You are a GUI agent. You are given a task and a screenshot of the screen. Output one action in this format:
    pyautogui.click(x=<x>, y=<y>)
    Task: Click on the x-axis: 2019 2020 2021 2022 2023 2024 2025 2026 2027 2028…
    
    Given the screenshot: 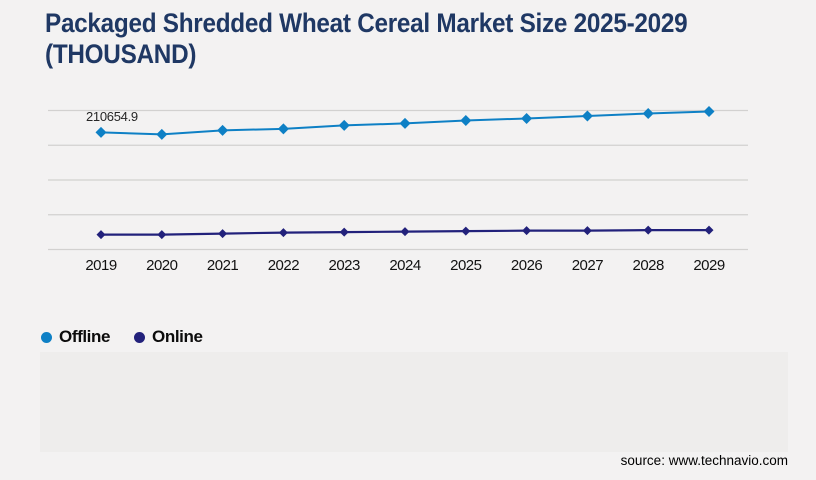 What is the action you would take?
    pyautogui.click(x=408, y=267)
    